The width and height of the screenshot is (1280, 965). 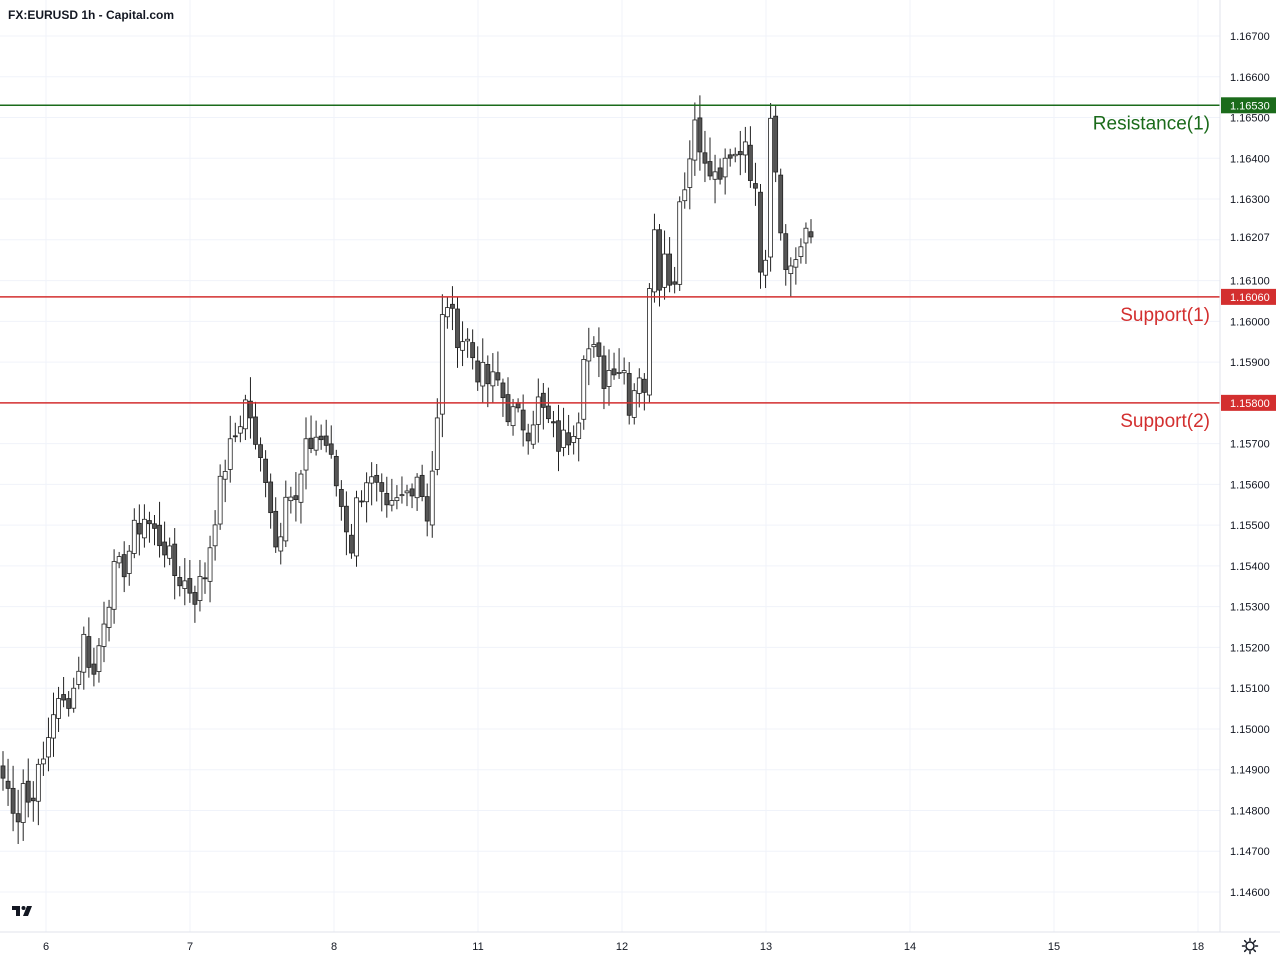 I want to click on y-tick-label: 1.14600, so click(x=1250, y=893).